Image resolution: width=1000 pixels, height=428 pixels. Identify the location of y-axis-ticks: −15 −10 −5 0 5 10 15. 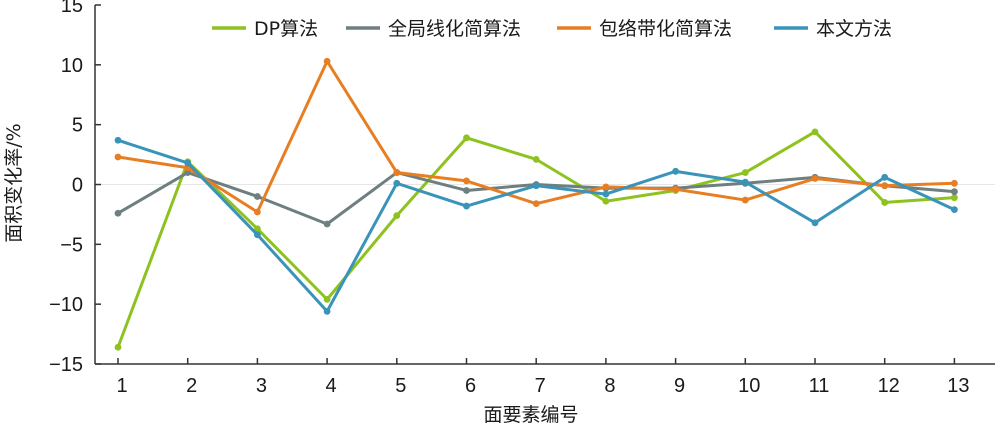
(75, 188).